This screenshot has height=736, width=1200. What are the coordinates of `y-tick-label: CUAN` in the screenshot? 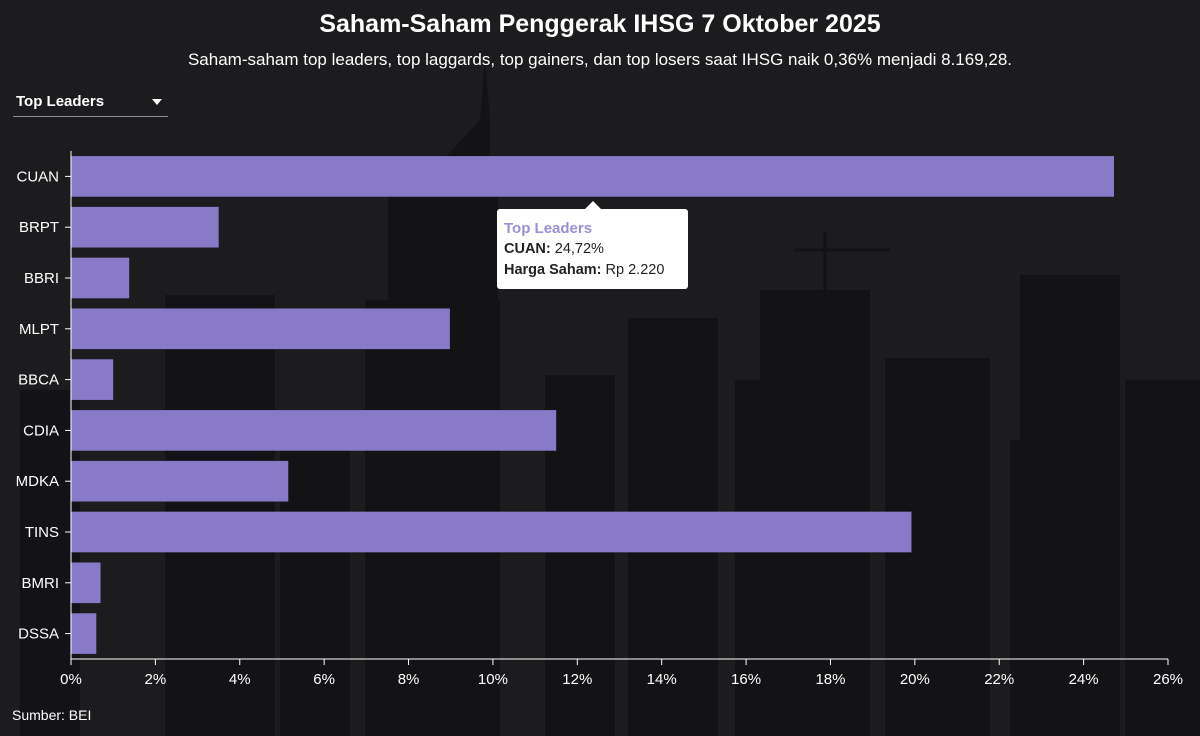 It's located at (37, 176).